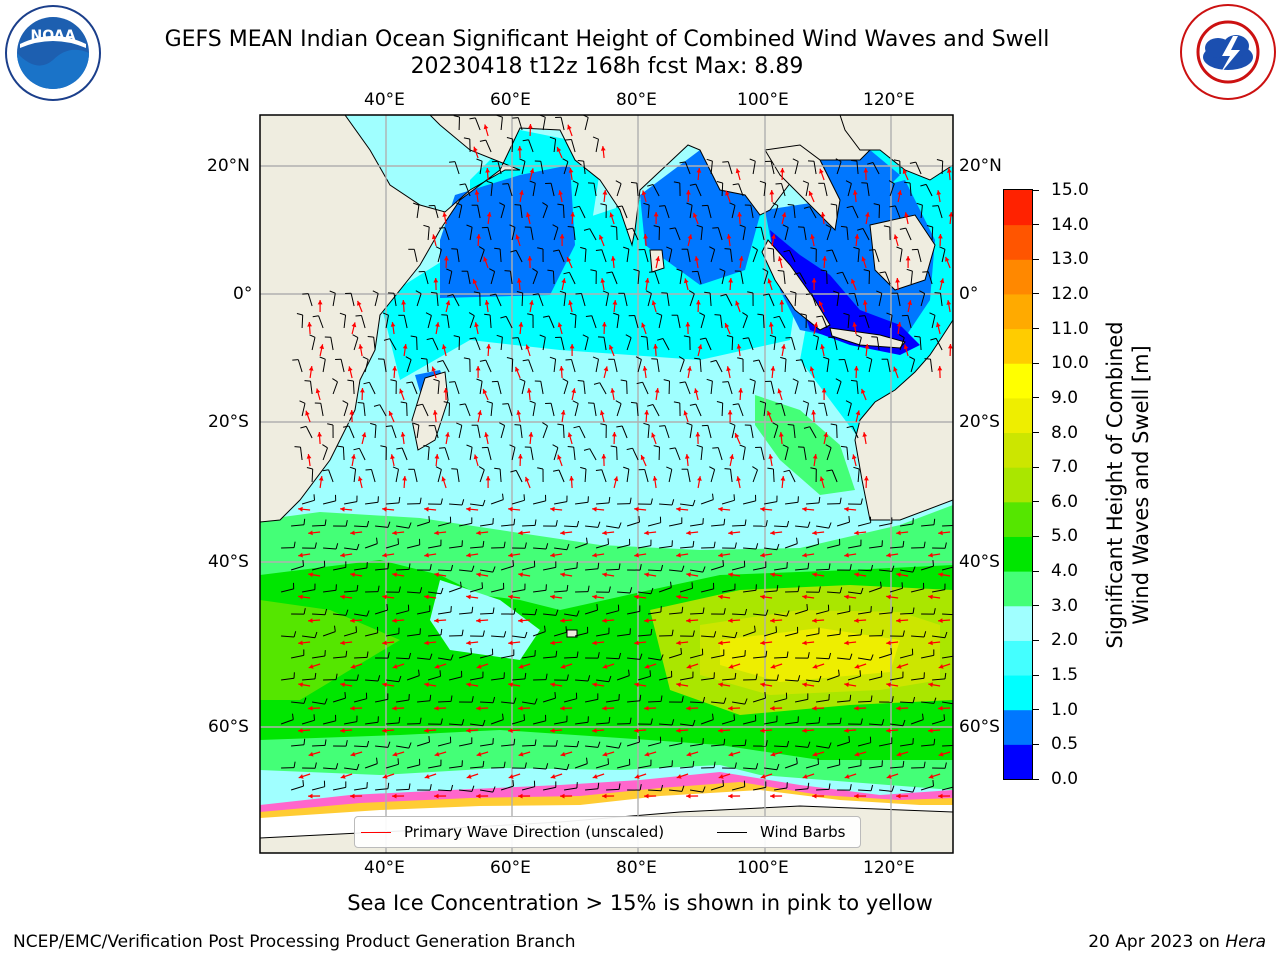 The image size is (1280, 960). I want to click on colorbar, so click(1018, 484).